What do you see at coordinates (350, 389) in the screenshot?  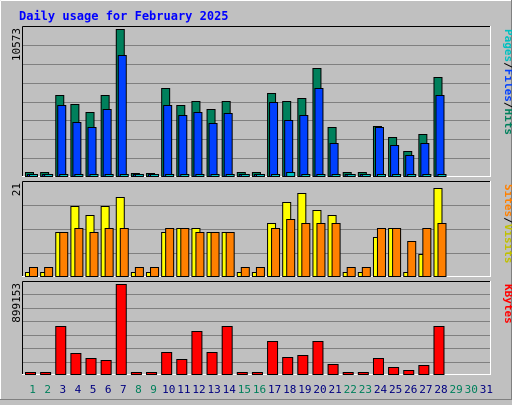 I see `x-tick-label: 22` at bounding box center [350, 389].